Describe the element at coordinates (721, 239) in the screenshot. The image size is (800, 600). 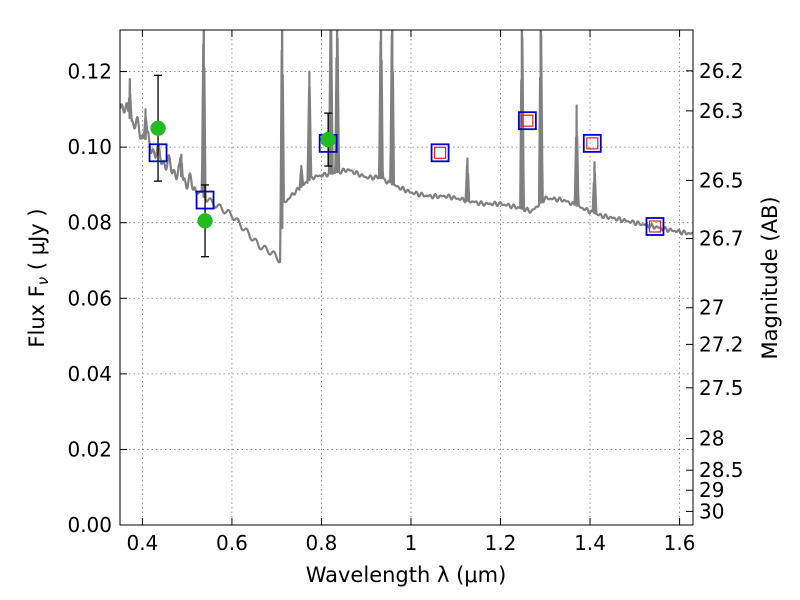
I see `right-tick-label: 26.7` at that location.